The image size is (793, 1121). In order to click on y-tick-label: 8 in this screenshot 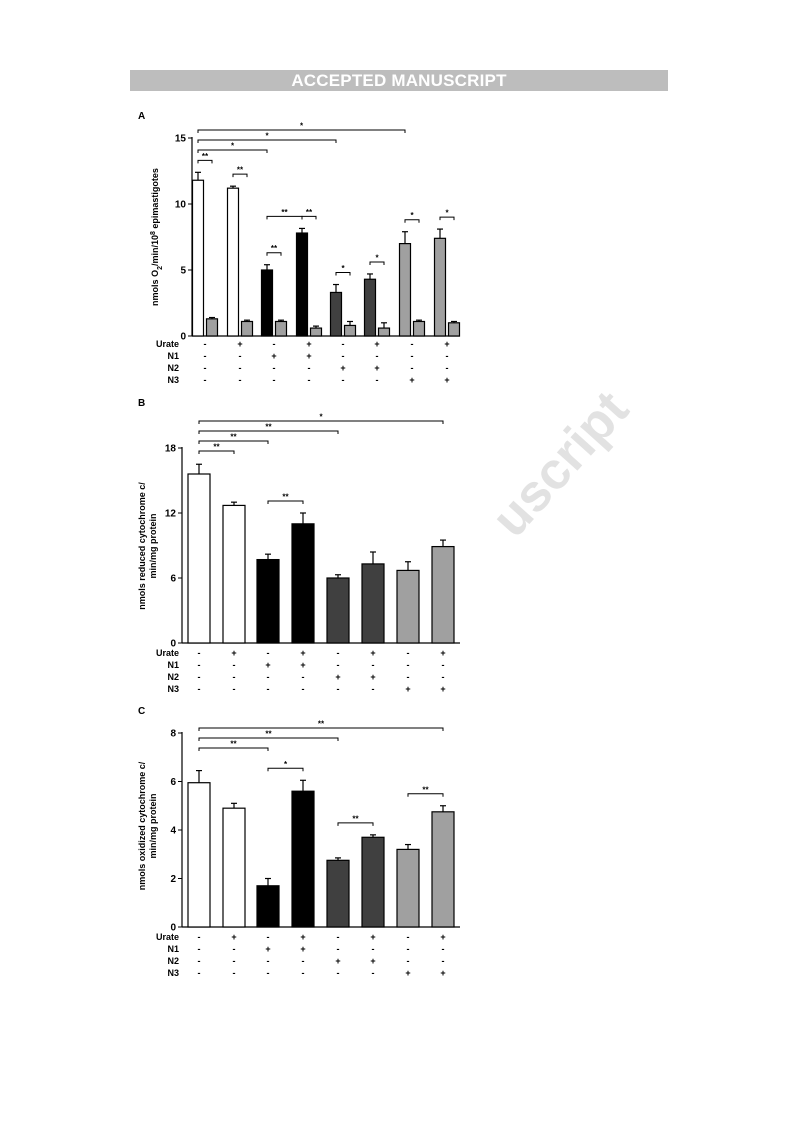, I will do `click(173, 734)`.